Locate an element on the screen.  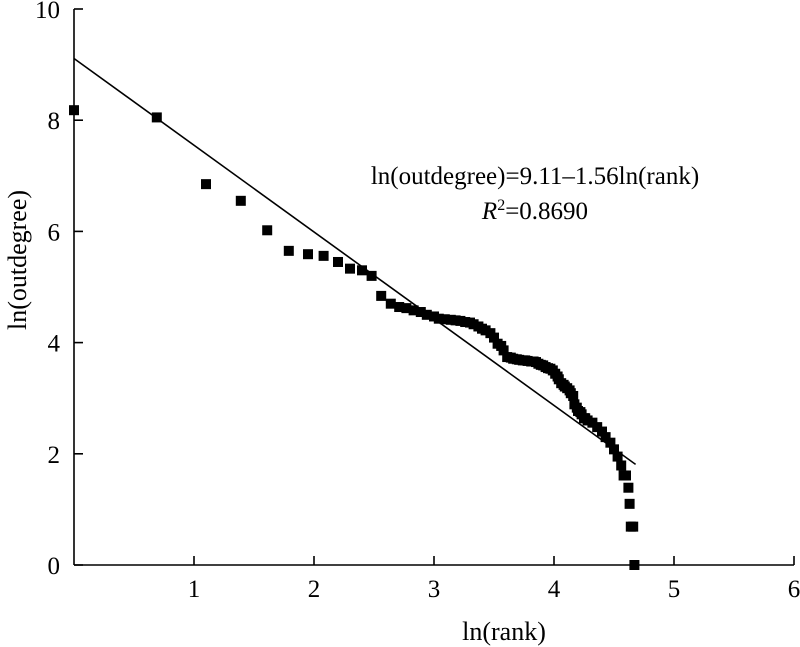
regression-equation: ln(outdegree)=9.11–1.56ln(rank) is located at coordinates (535, 176).